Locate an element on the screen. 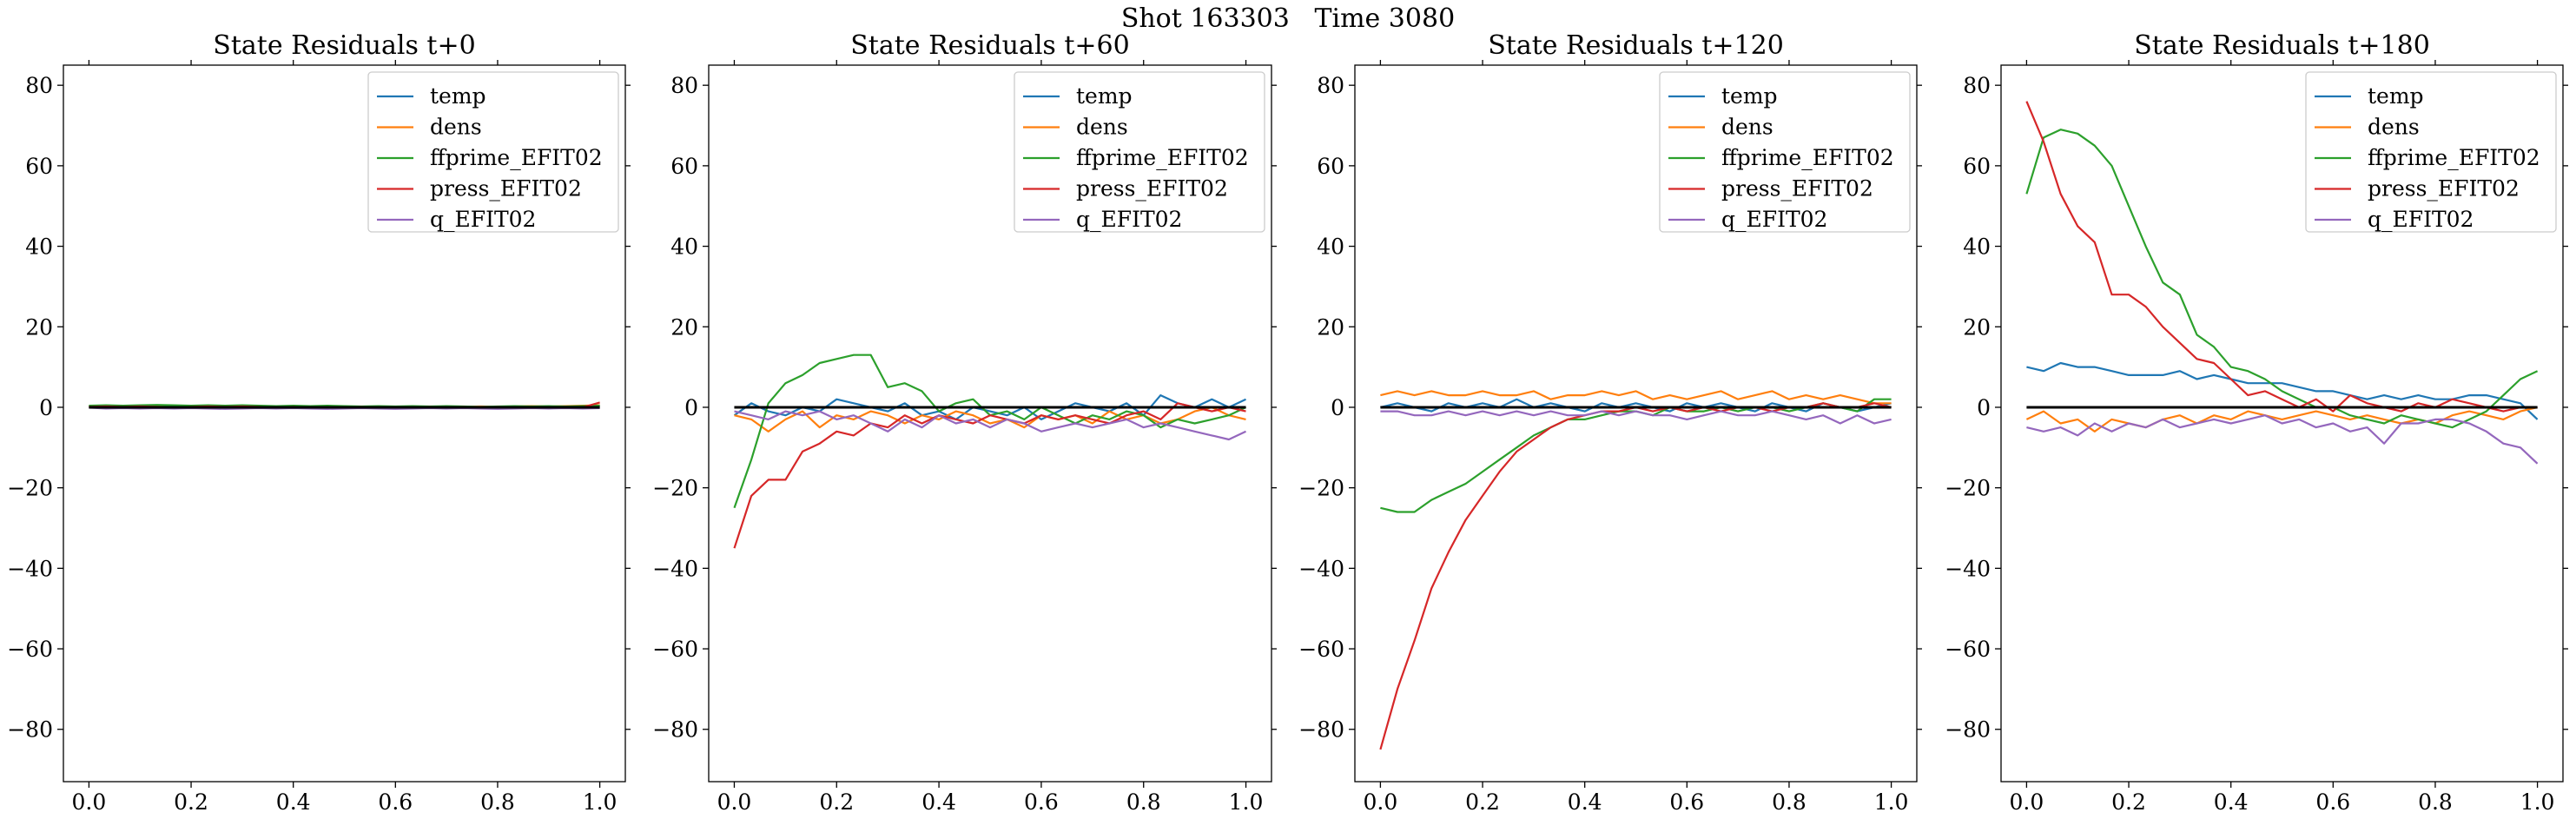 This screenshot has height=819, width=2576. figure-title: Shot 163303 Time 3080 is located at coordinates (1288, 18).